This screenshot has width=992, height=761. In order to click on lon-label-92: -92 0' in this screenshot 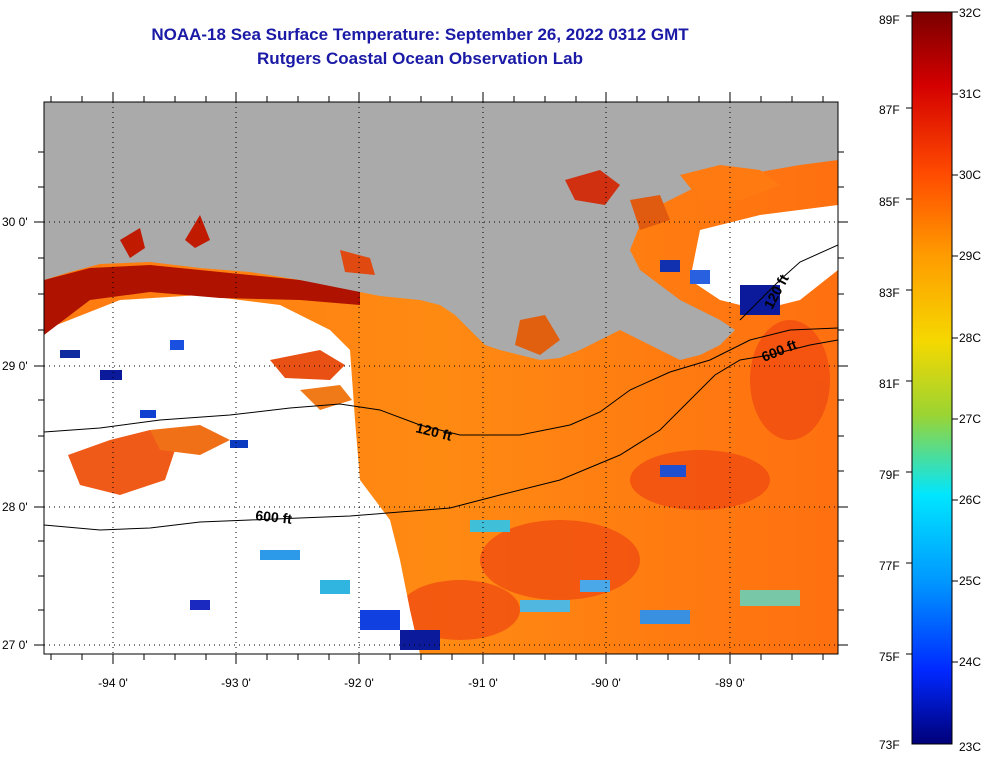, I will do `click(359, 683)`.